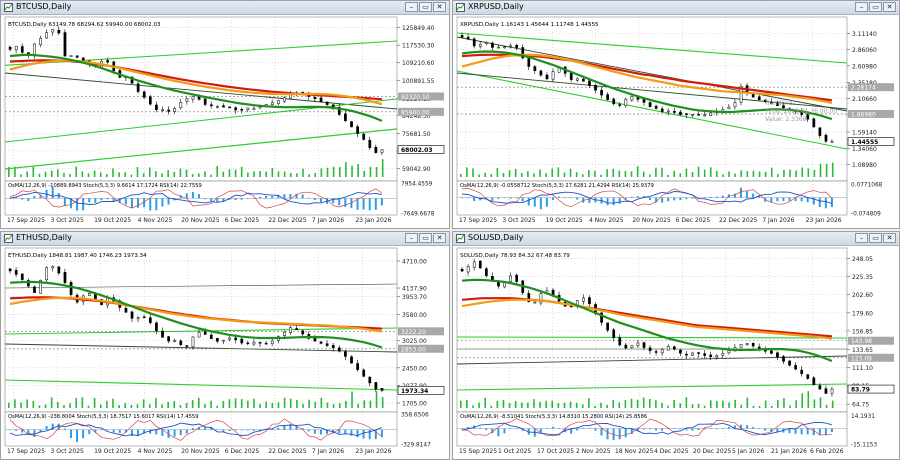  Describe the element at coordinates (225, 239) in the screenshot. I see `window-titlebar: ETHUSD,Daily – ▭ ✕` at that location.